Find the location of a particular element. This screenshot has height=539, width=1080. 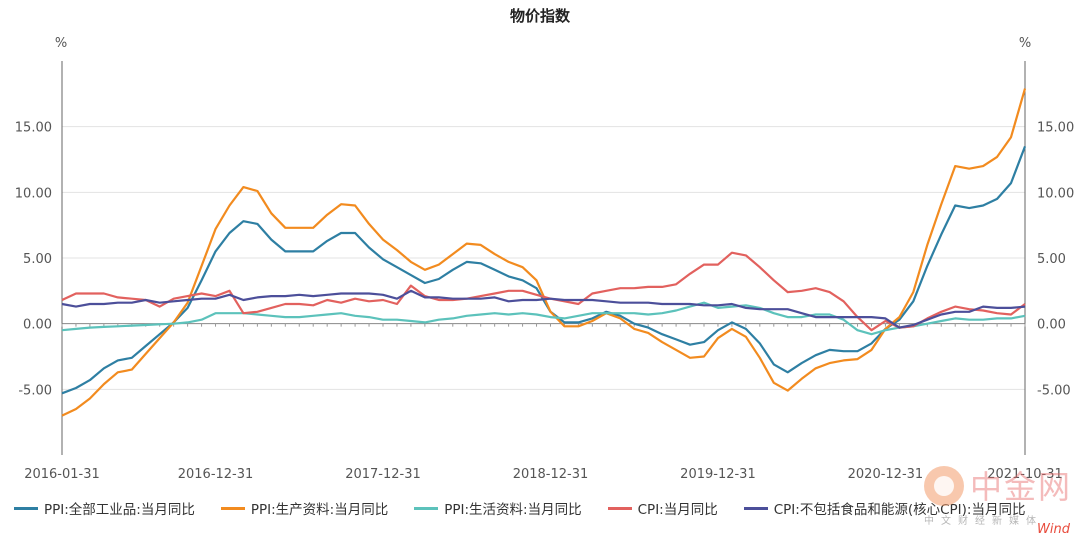

watermark: 中金网 中文财经新媒体 Wind is located at coordinates (999, 500).